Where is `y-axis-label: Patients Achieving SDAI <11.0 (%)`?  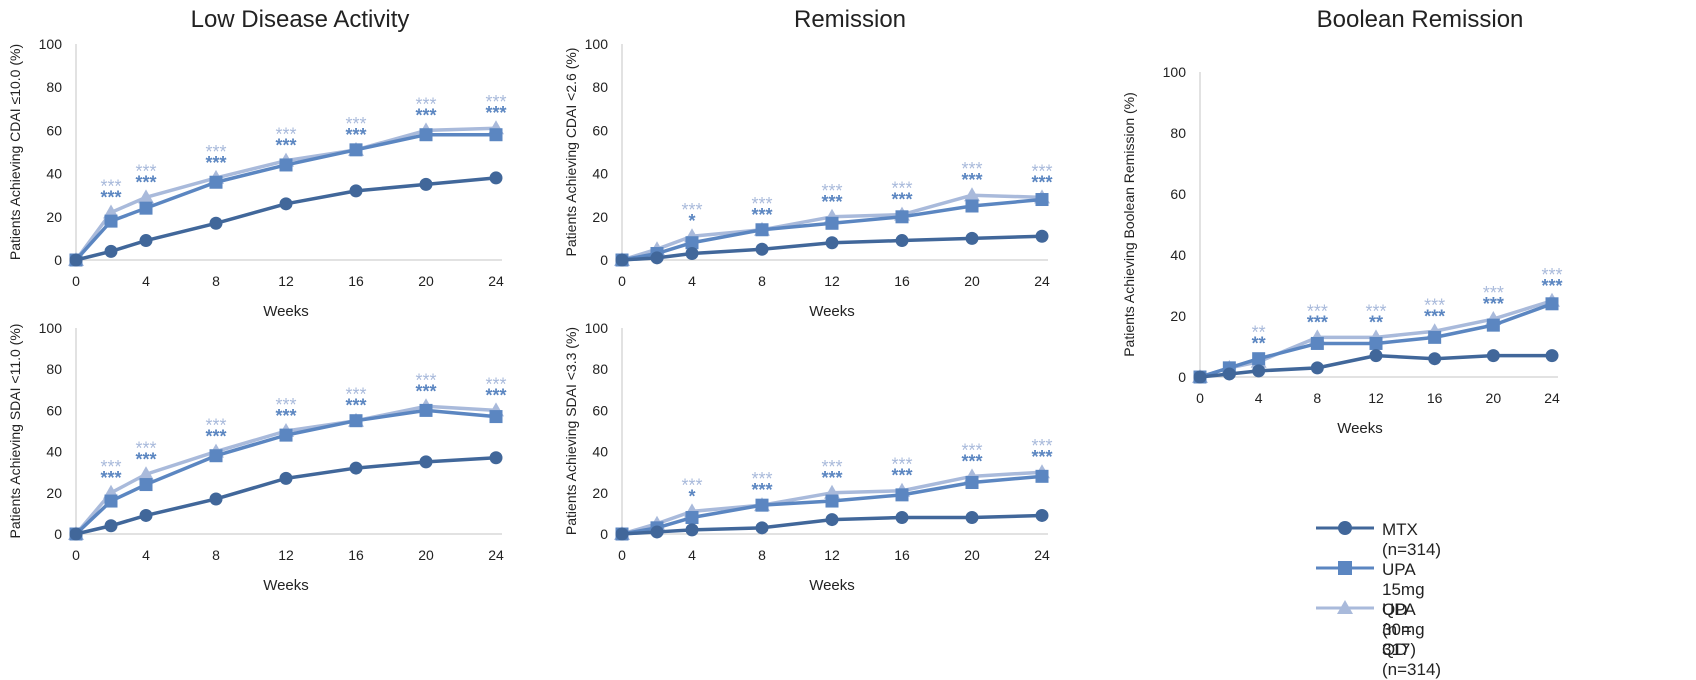 y-axis-label: Patients Achieving SDAI <11.0 (%) is located at coordinates (15, 431).